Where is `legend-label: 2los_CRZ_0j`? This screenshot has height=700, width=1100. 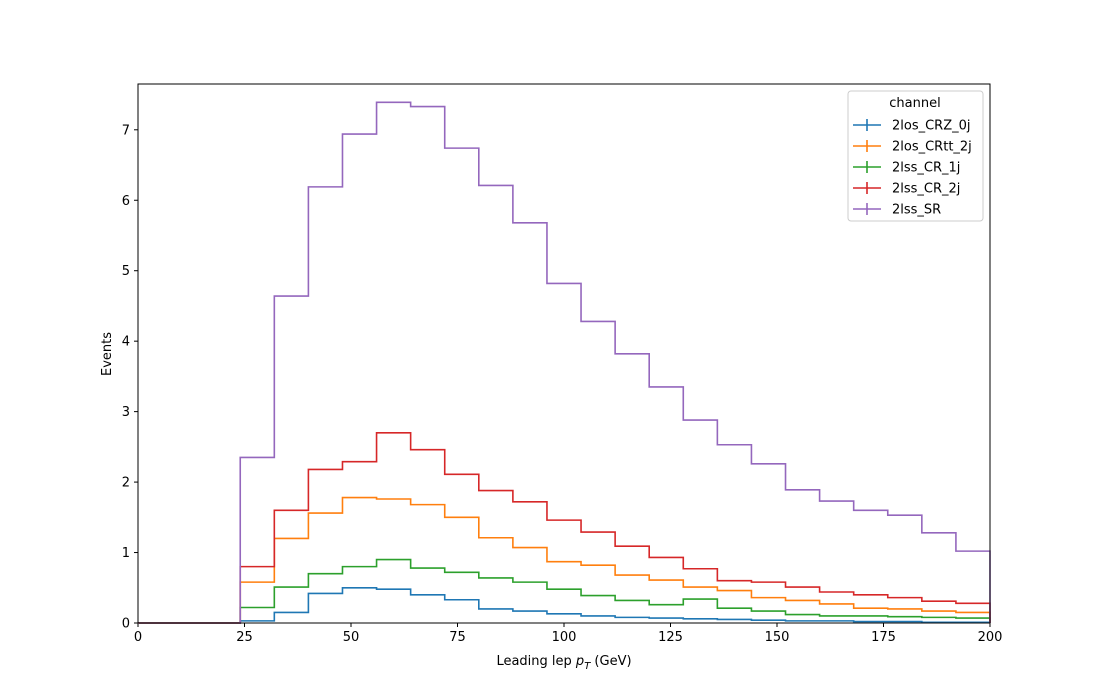
legend-label: 2los_CRZ_0j is located at coordinates (931, 126).